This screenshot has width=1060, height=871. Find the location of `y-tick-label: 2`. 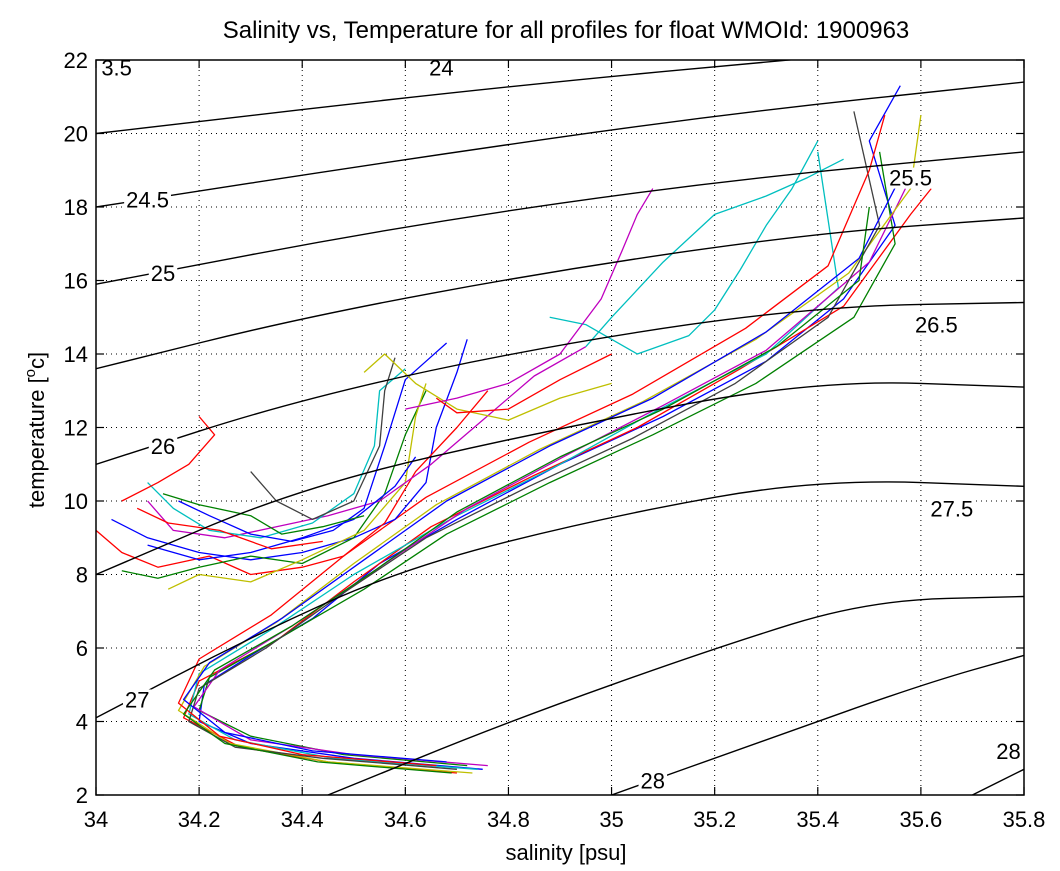

y-tick-label: 2 is located at coordinates (82, 795).